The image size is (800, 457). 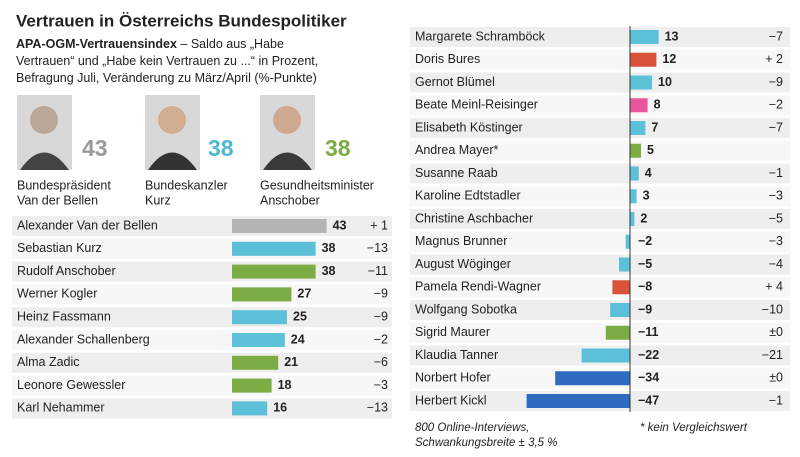 I want to click on category-label: Gernot Blümel, so click(x=455, y=82).